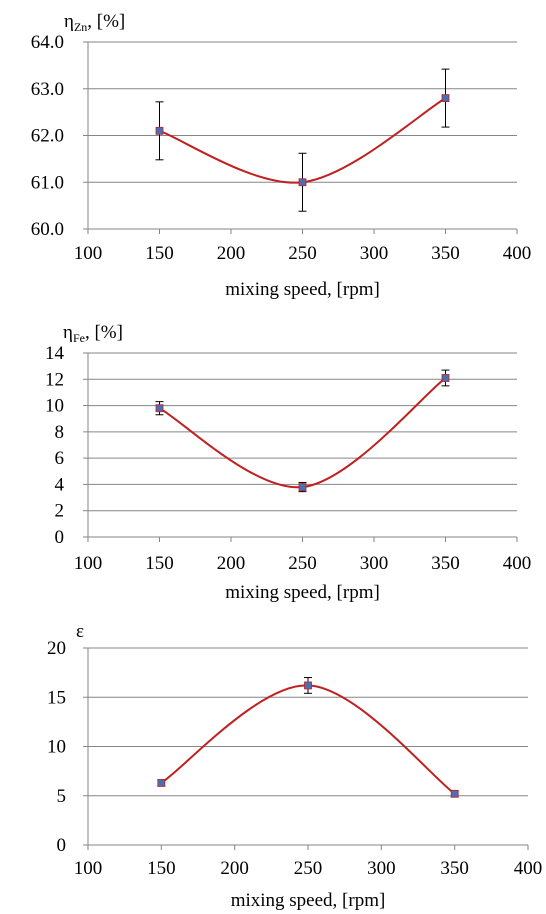  I want to click on y-tick-label: 64.0, so click(47, 42).